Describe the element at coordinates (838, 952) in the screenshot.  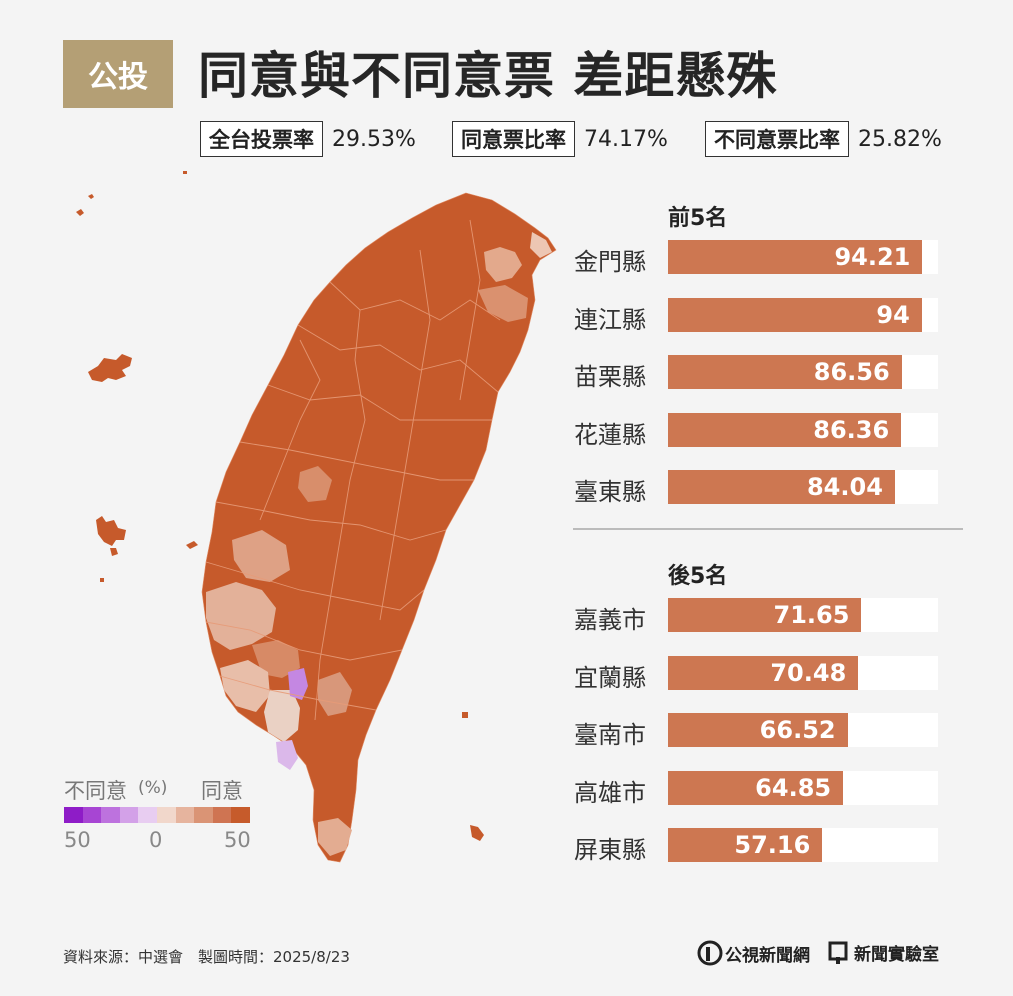
I see `lab-logo-icon` at that location.